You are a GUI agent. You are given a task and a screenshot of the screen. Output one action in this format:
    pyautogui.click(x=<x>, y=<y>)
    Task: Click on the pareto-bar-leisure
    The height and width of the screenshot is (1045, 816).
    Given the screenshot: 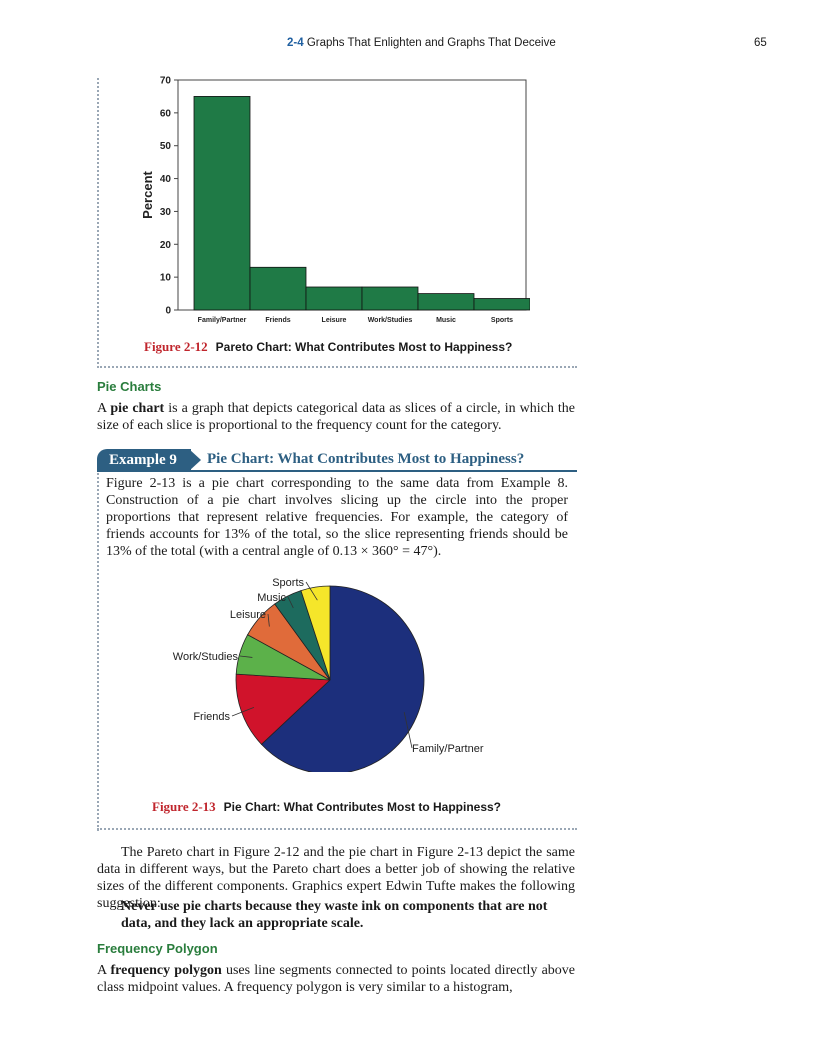 What is the action you would take?
    pyautogui.click(x=334, y=298)
    